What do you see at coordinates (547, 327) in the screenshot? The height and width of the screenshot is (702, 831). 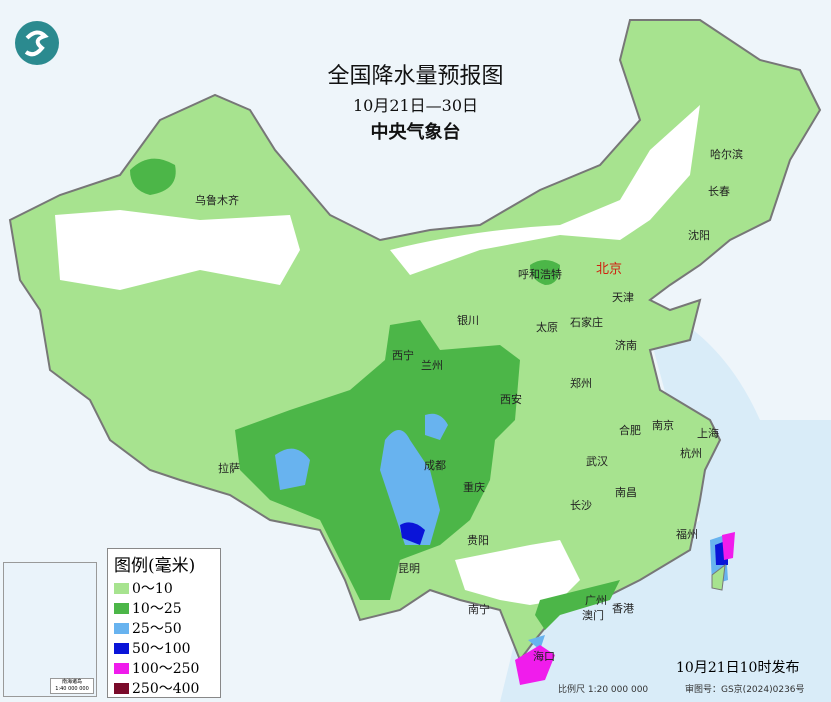 I see `city-label: 太原` at bounding box center [547, 327].